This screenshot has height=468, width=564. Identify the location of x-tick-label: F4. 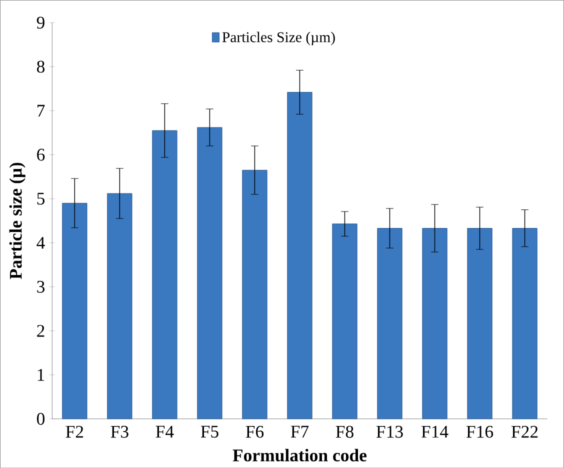
(165, 432).